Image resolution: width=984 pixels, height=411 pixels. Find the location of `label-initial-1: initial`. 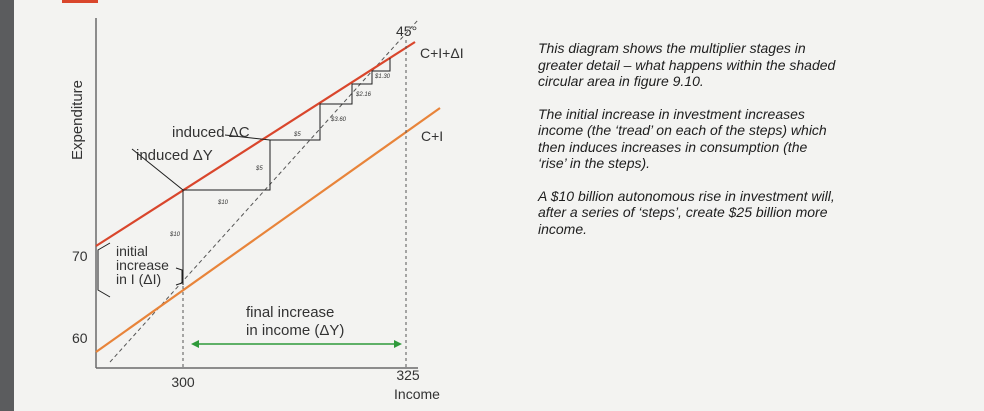

label-initial-1: initial is located at coordinates (132, 251).